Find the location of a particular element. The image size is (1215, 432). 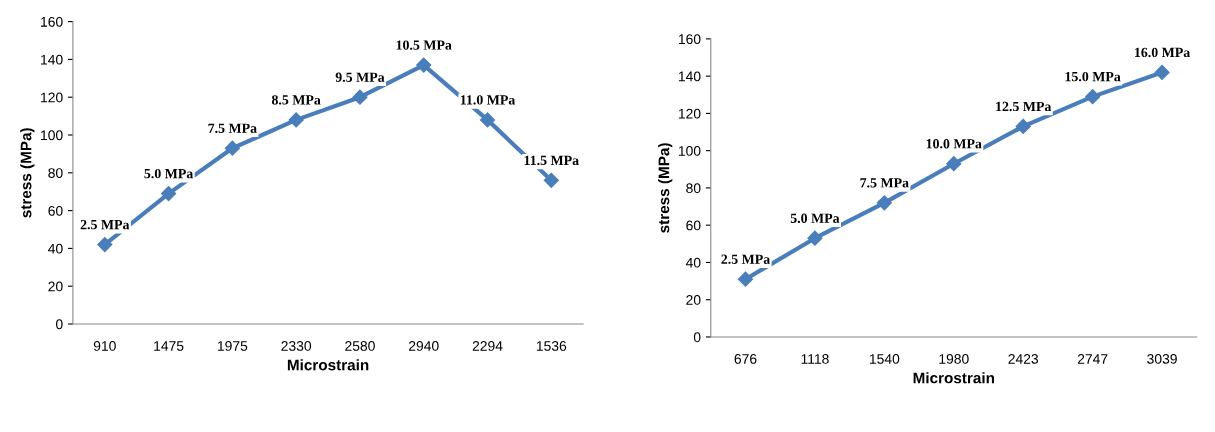

x-tick-label: 2580 is located at coordinates (360, 346).